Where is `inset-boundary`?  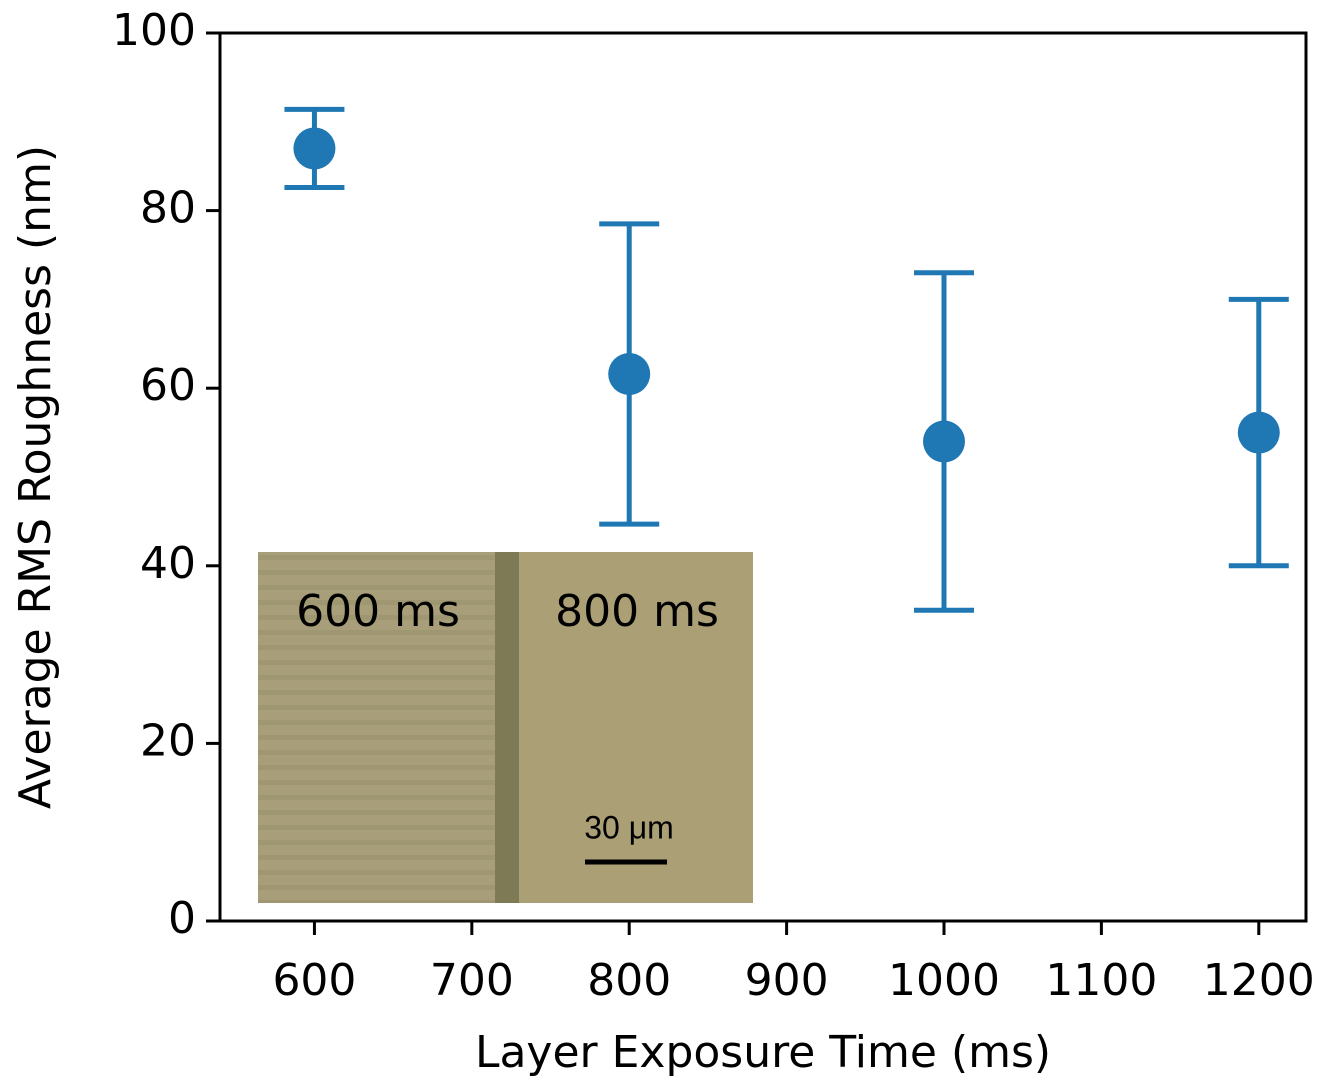
inset-boundary is located at coordinates (507, 727).